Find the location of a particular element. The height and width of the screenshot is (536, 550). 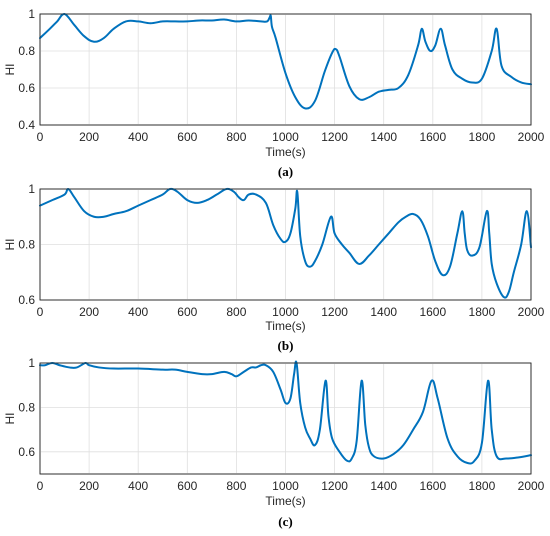

y-tick-label: 0.4 is located at coordinates (26, 125).